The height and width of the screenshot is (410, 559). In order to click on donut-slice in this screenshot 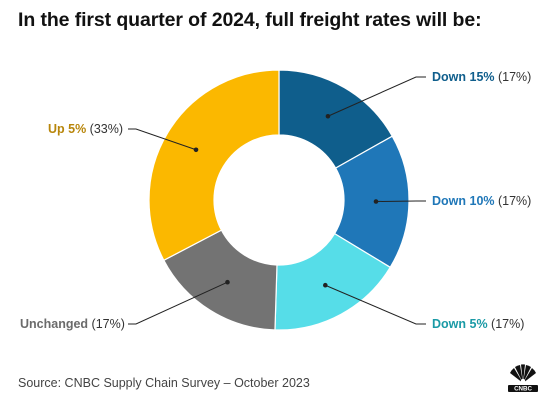, I will do `click(214, 165)`.